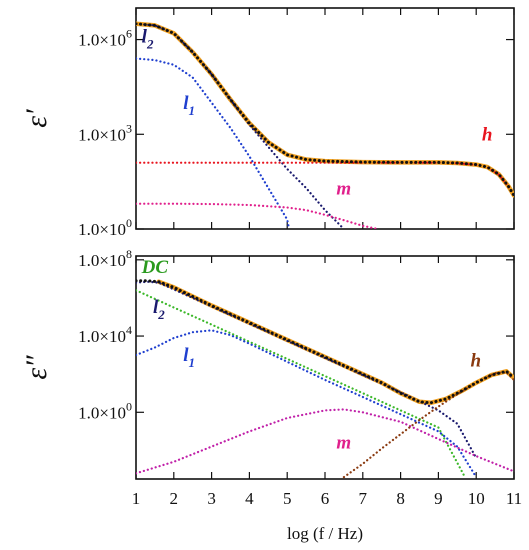 The height and width of the screenshot is (550, 529). What do you see at coordinates (400, 498) in the screenshot?
I see `x-tick-label: 8` at bounding box center [400, 498].